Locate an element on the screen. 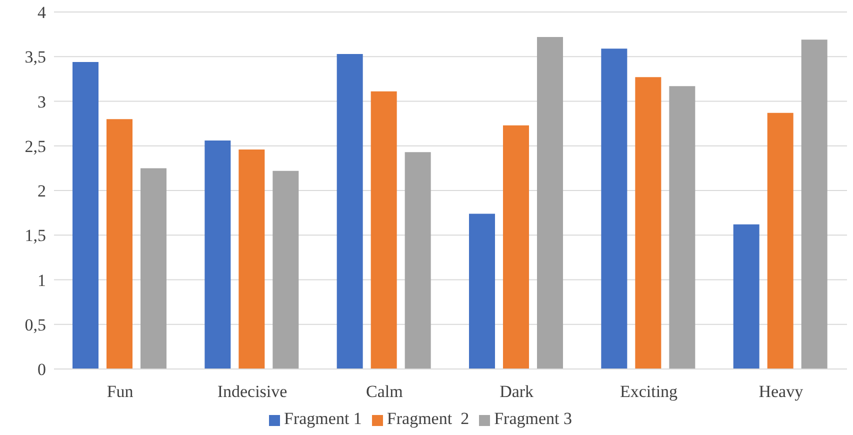 This screenshot has width=853, height=435. y-tick-label: 1 is located at coordinates (42, 280).